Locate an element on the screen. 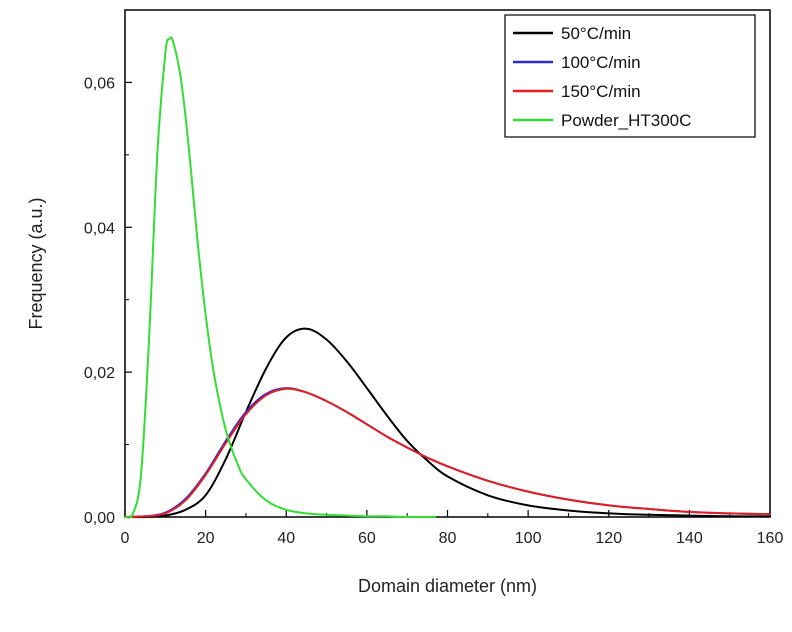 The height and width of the screenshot is (632, 792). y-tick-label: 0,02 is located at coordinates (99, 373).